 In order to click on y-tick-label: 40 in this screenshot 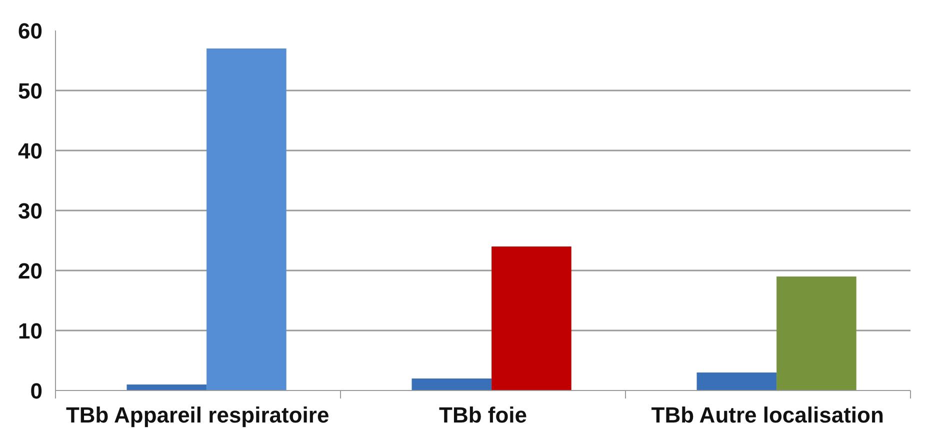, I will do `click(30, 151)`.